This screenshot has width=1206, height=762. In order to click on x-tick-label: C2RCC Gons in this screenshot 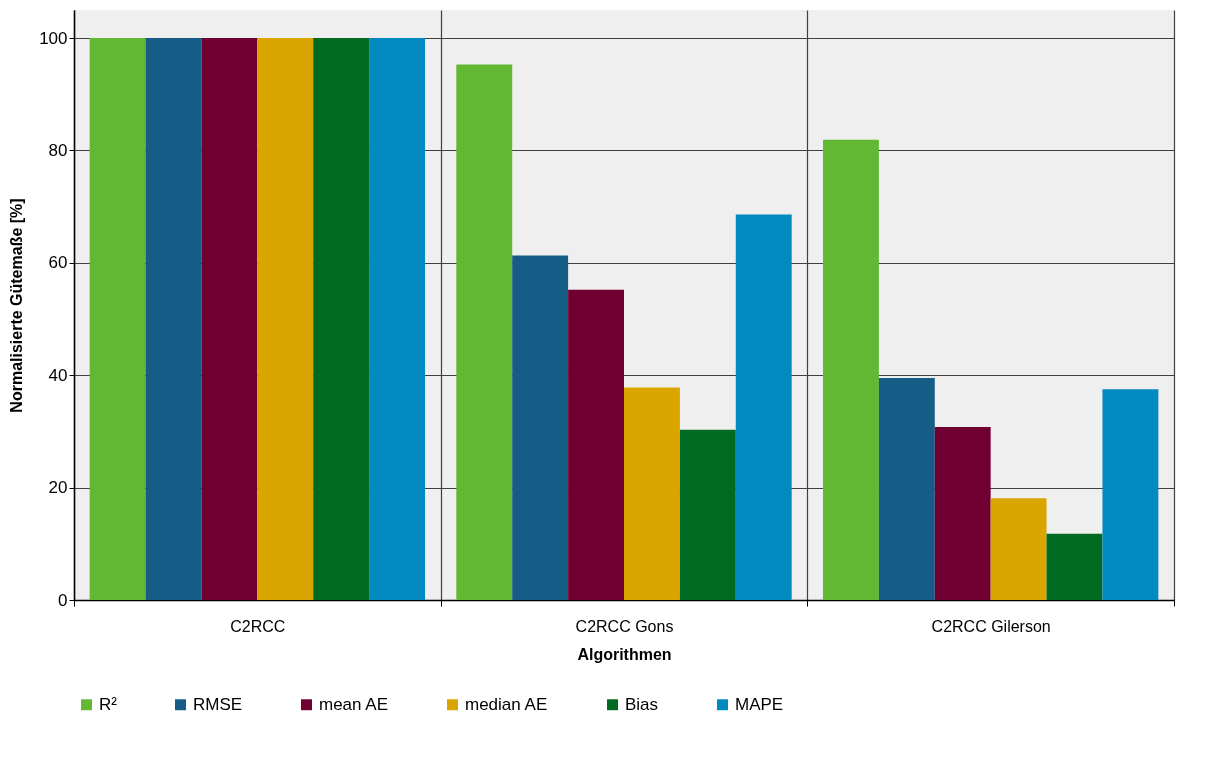, I will do `click(624, 626)`.